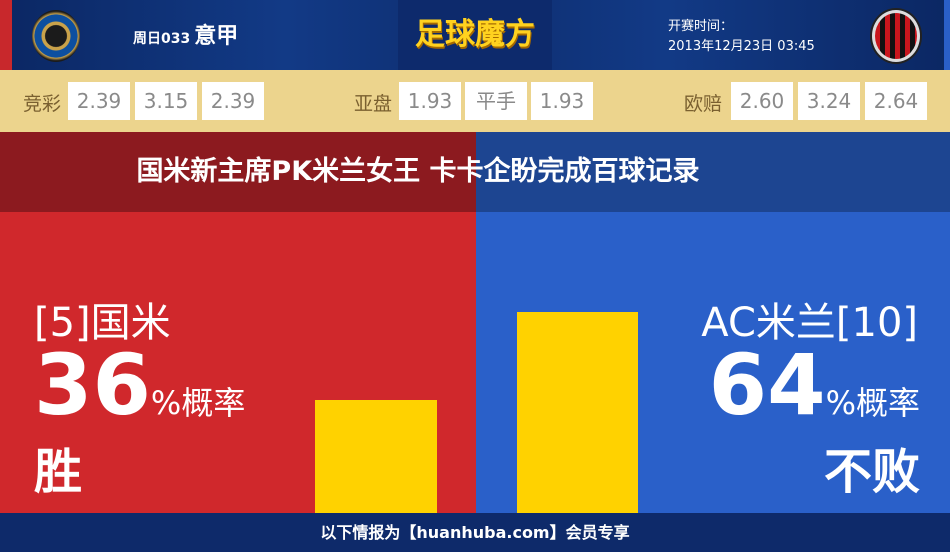  Describe the element at coordinates (373, 104) in the screenshot. I see `yapan-label: 亚盘` at that location.